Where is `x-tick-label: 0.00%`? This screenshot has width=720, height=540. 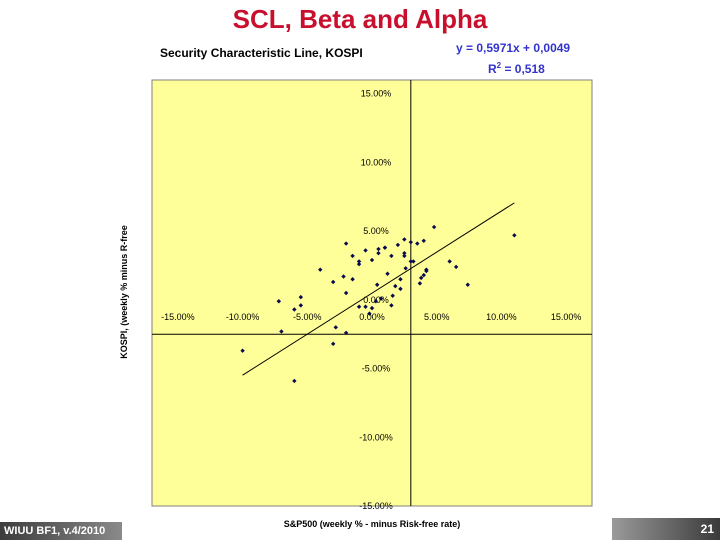
x-tick-label: 0.00% is located at coordinates (372, 317).